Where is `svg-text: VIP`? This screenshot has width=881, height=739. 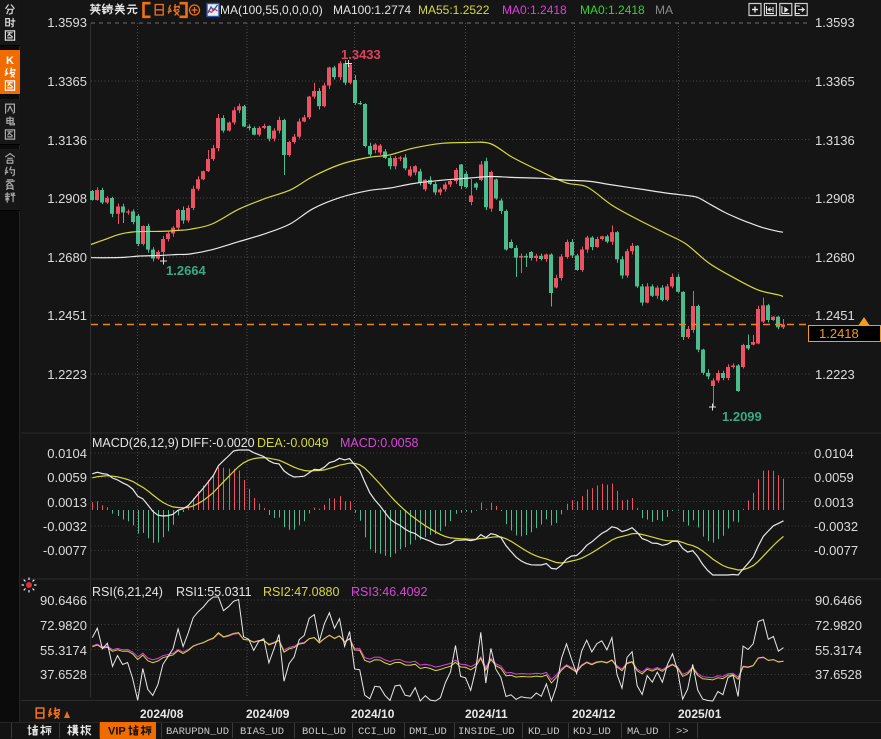
svg-text: VIP is located at coordinates (117, 732).